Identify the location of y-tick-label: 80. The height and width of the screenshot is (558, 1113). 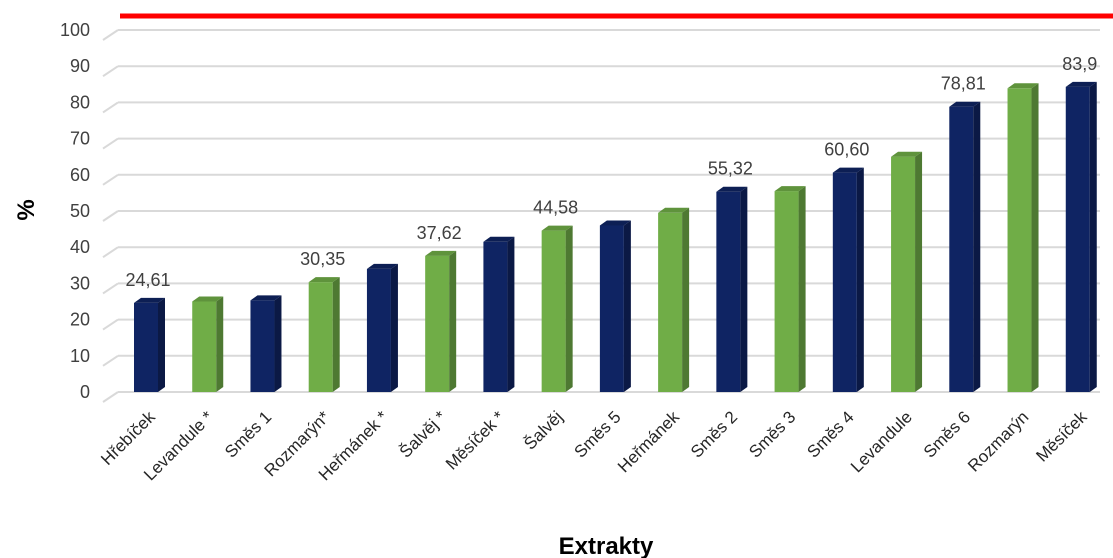
(80, 102).